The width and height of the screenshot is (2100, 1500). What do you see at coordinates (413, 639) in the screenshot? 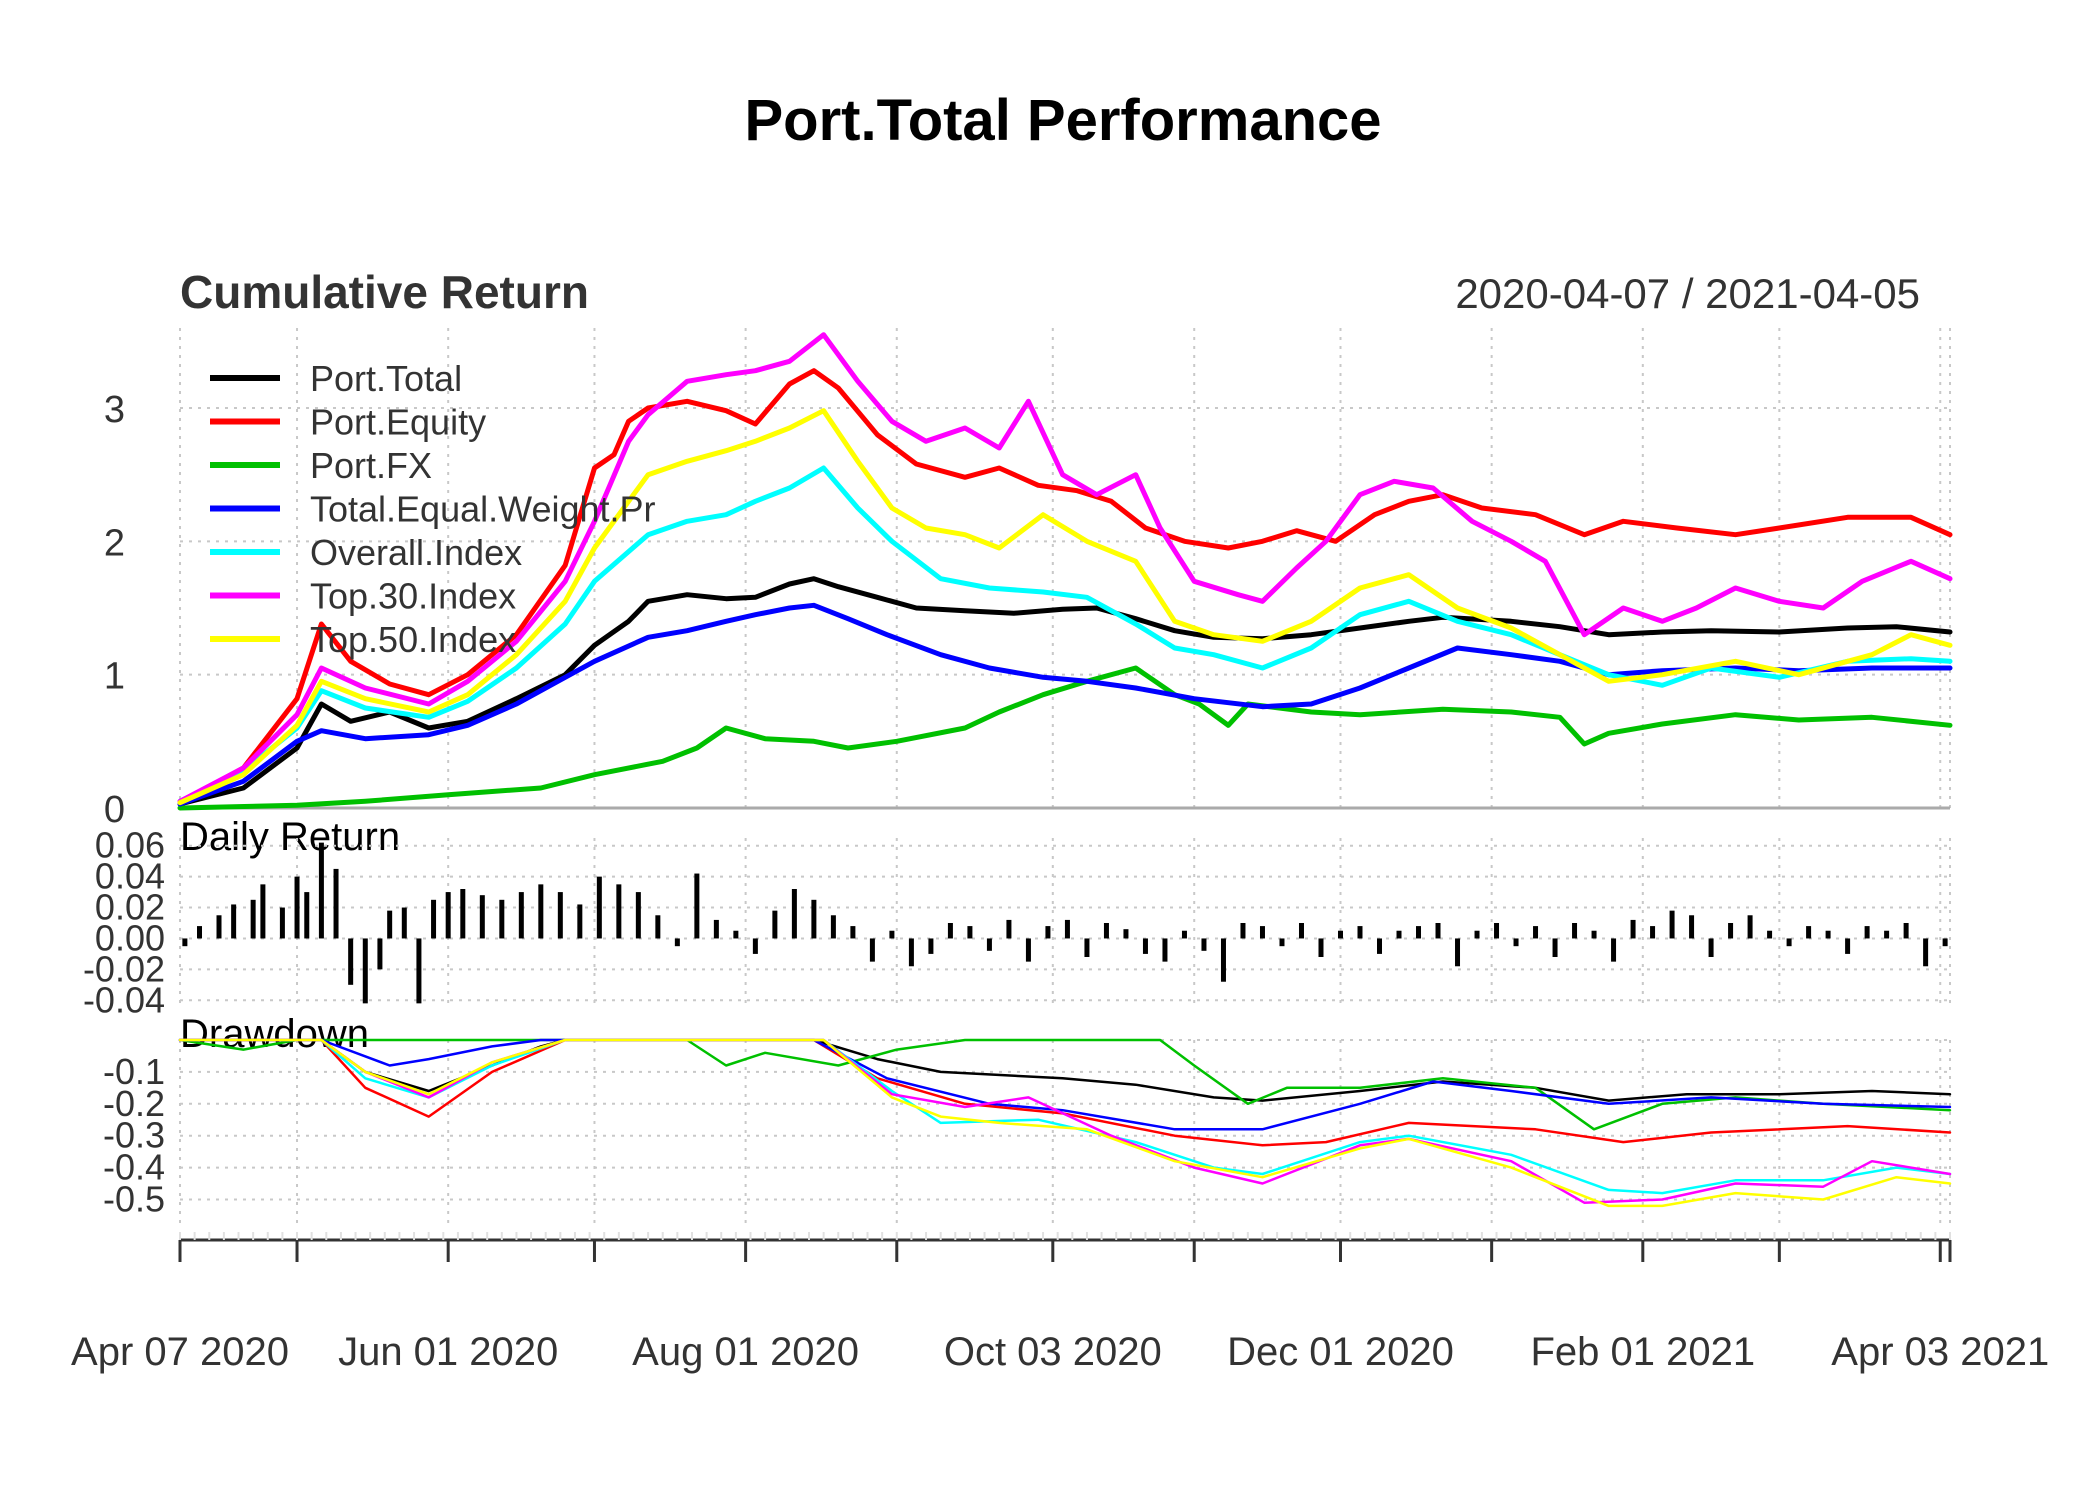
I see `legend-label-top-50-index: Top.50.Index` at bounding box center [413, 639].